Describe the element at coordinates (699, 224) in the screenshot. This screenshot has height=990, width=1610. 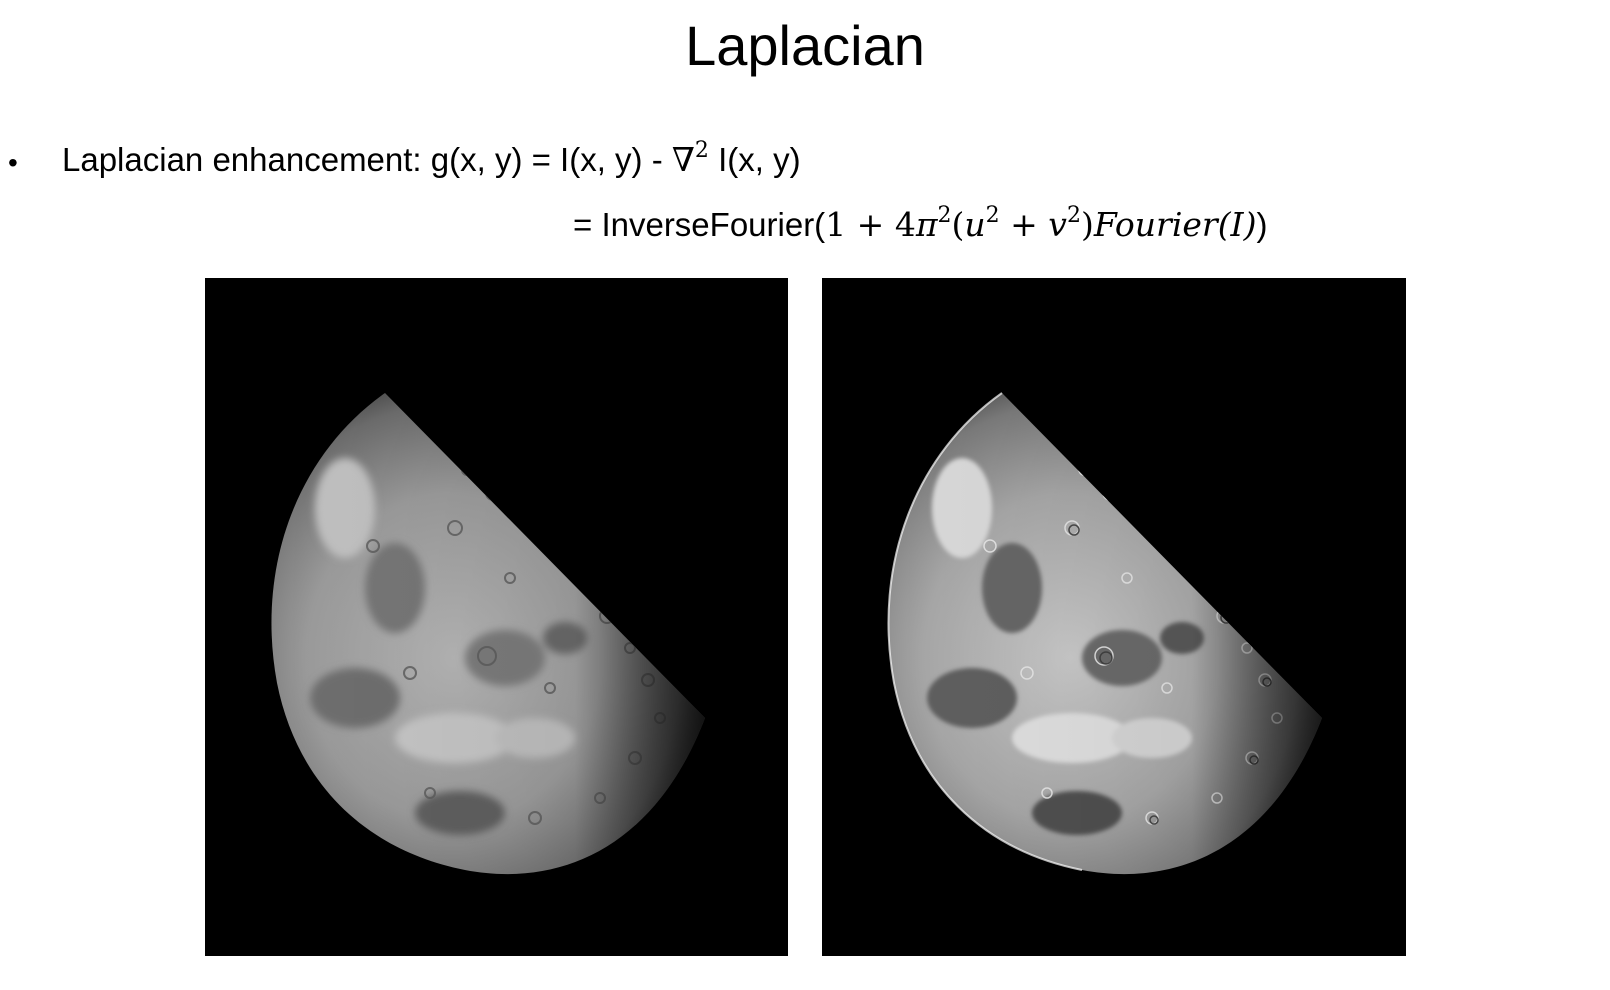
I see `formula-2-prefix: = InverseFourier(` at that location.